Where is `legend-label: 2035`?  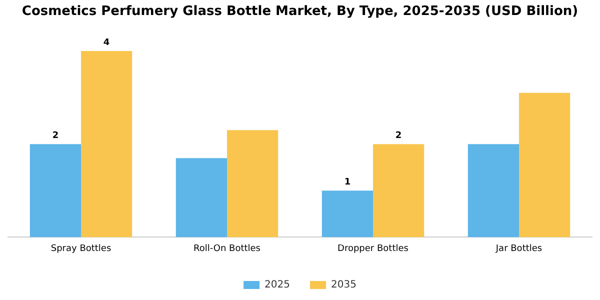
legend-label: 2035 is located at coordinates (343, 285).